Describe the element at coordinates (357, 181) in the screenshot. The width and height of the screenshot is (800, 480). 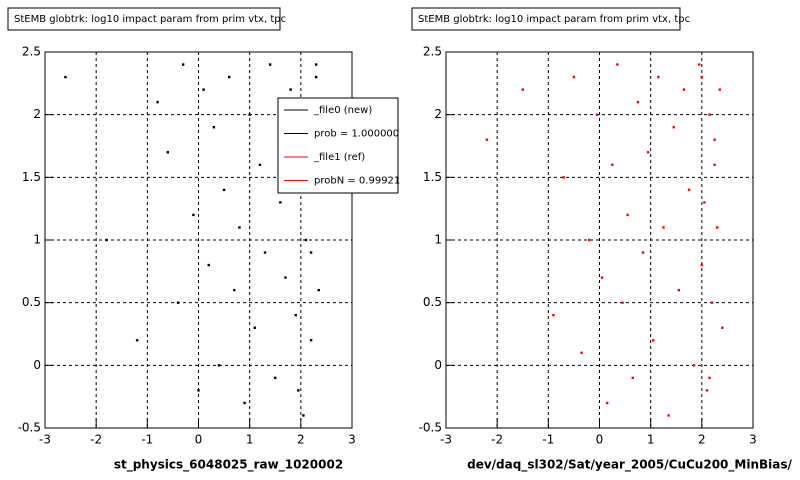
I see `legend-label: probN = 0.99921` at that location.